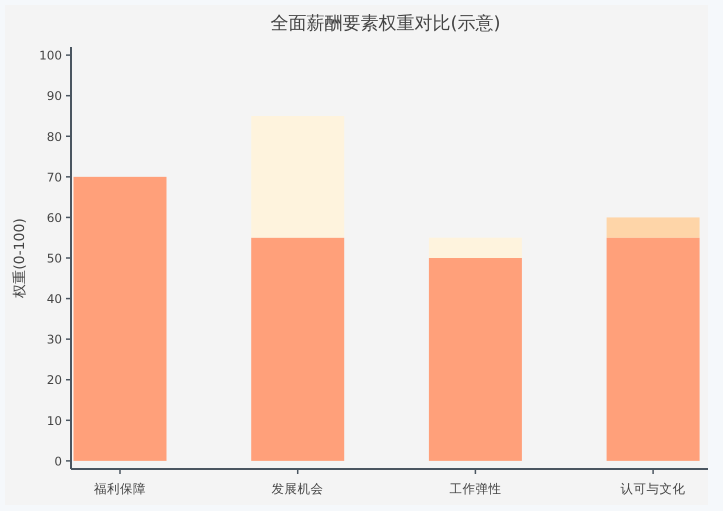  I want to click on x-tick-label: 工作弹性, so click(475, 488).